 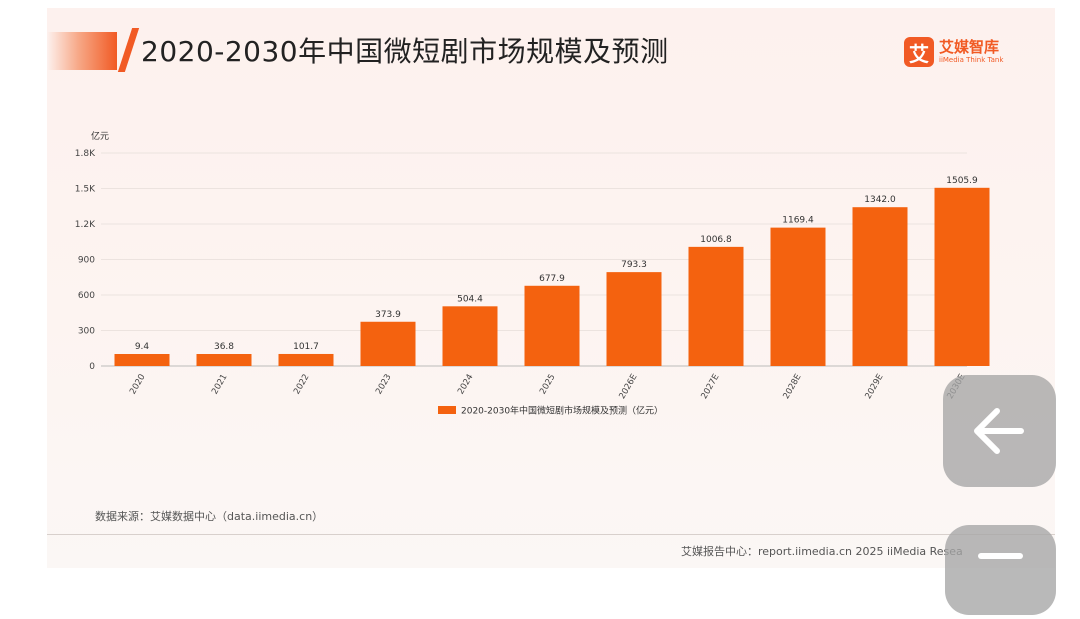 What do you see at coordinates (470, 299) in the screenshot?
I see `bar-value-label: 504.4` at bounding box center [470, 299].